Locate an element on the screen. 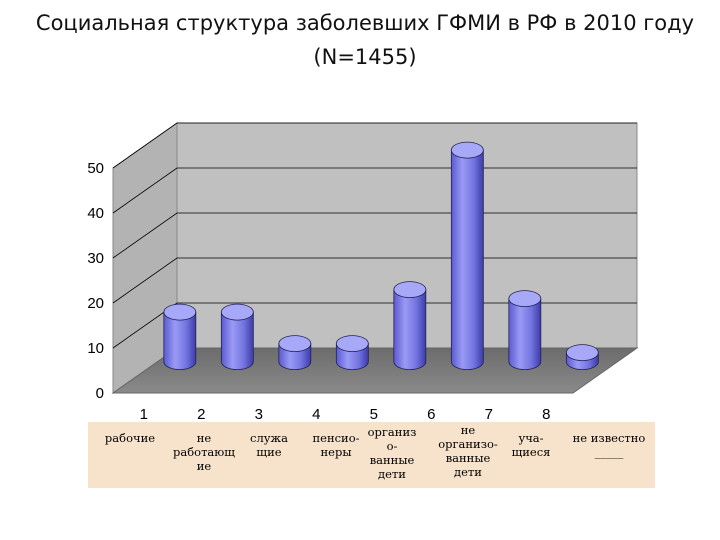 The width and height of the screenshot is (720, 540). x-tick-label: 2 is located at coordinates (201, 414).